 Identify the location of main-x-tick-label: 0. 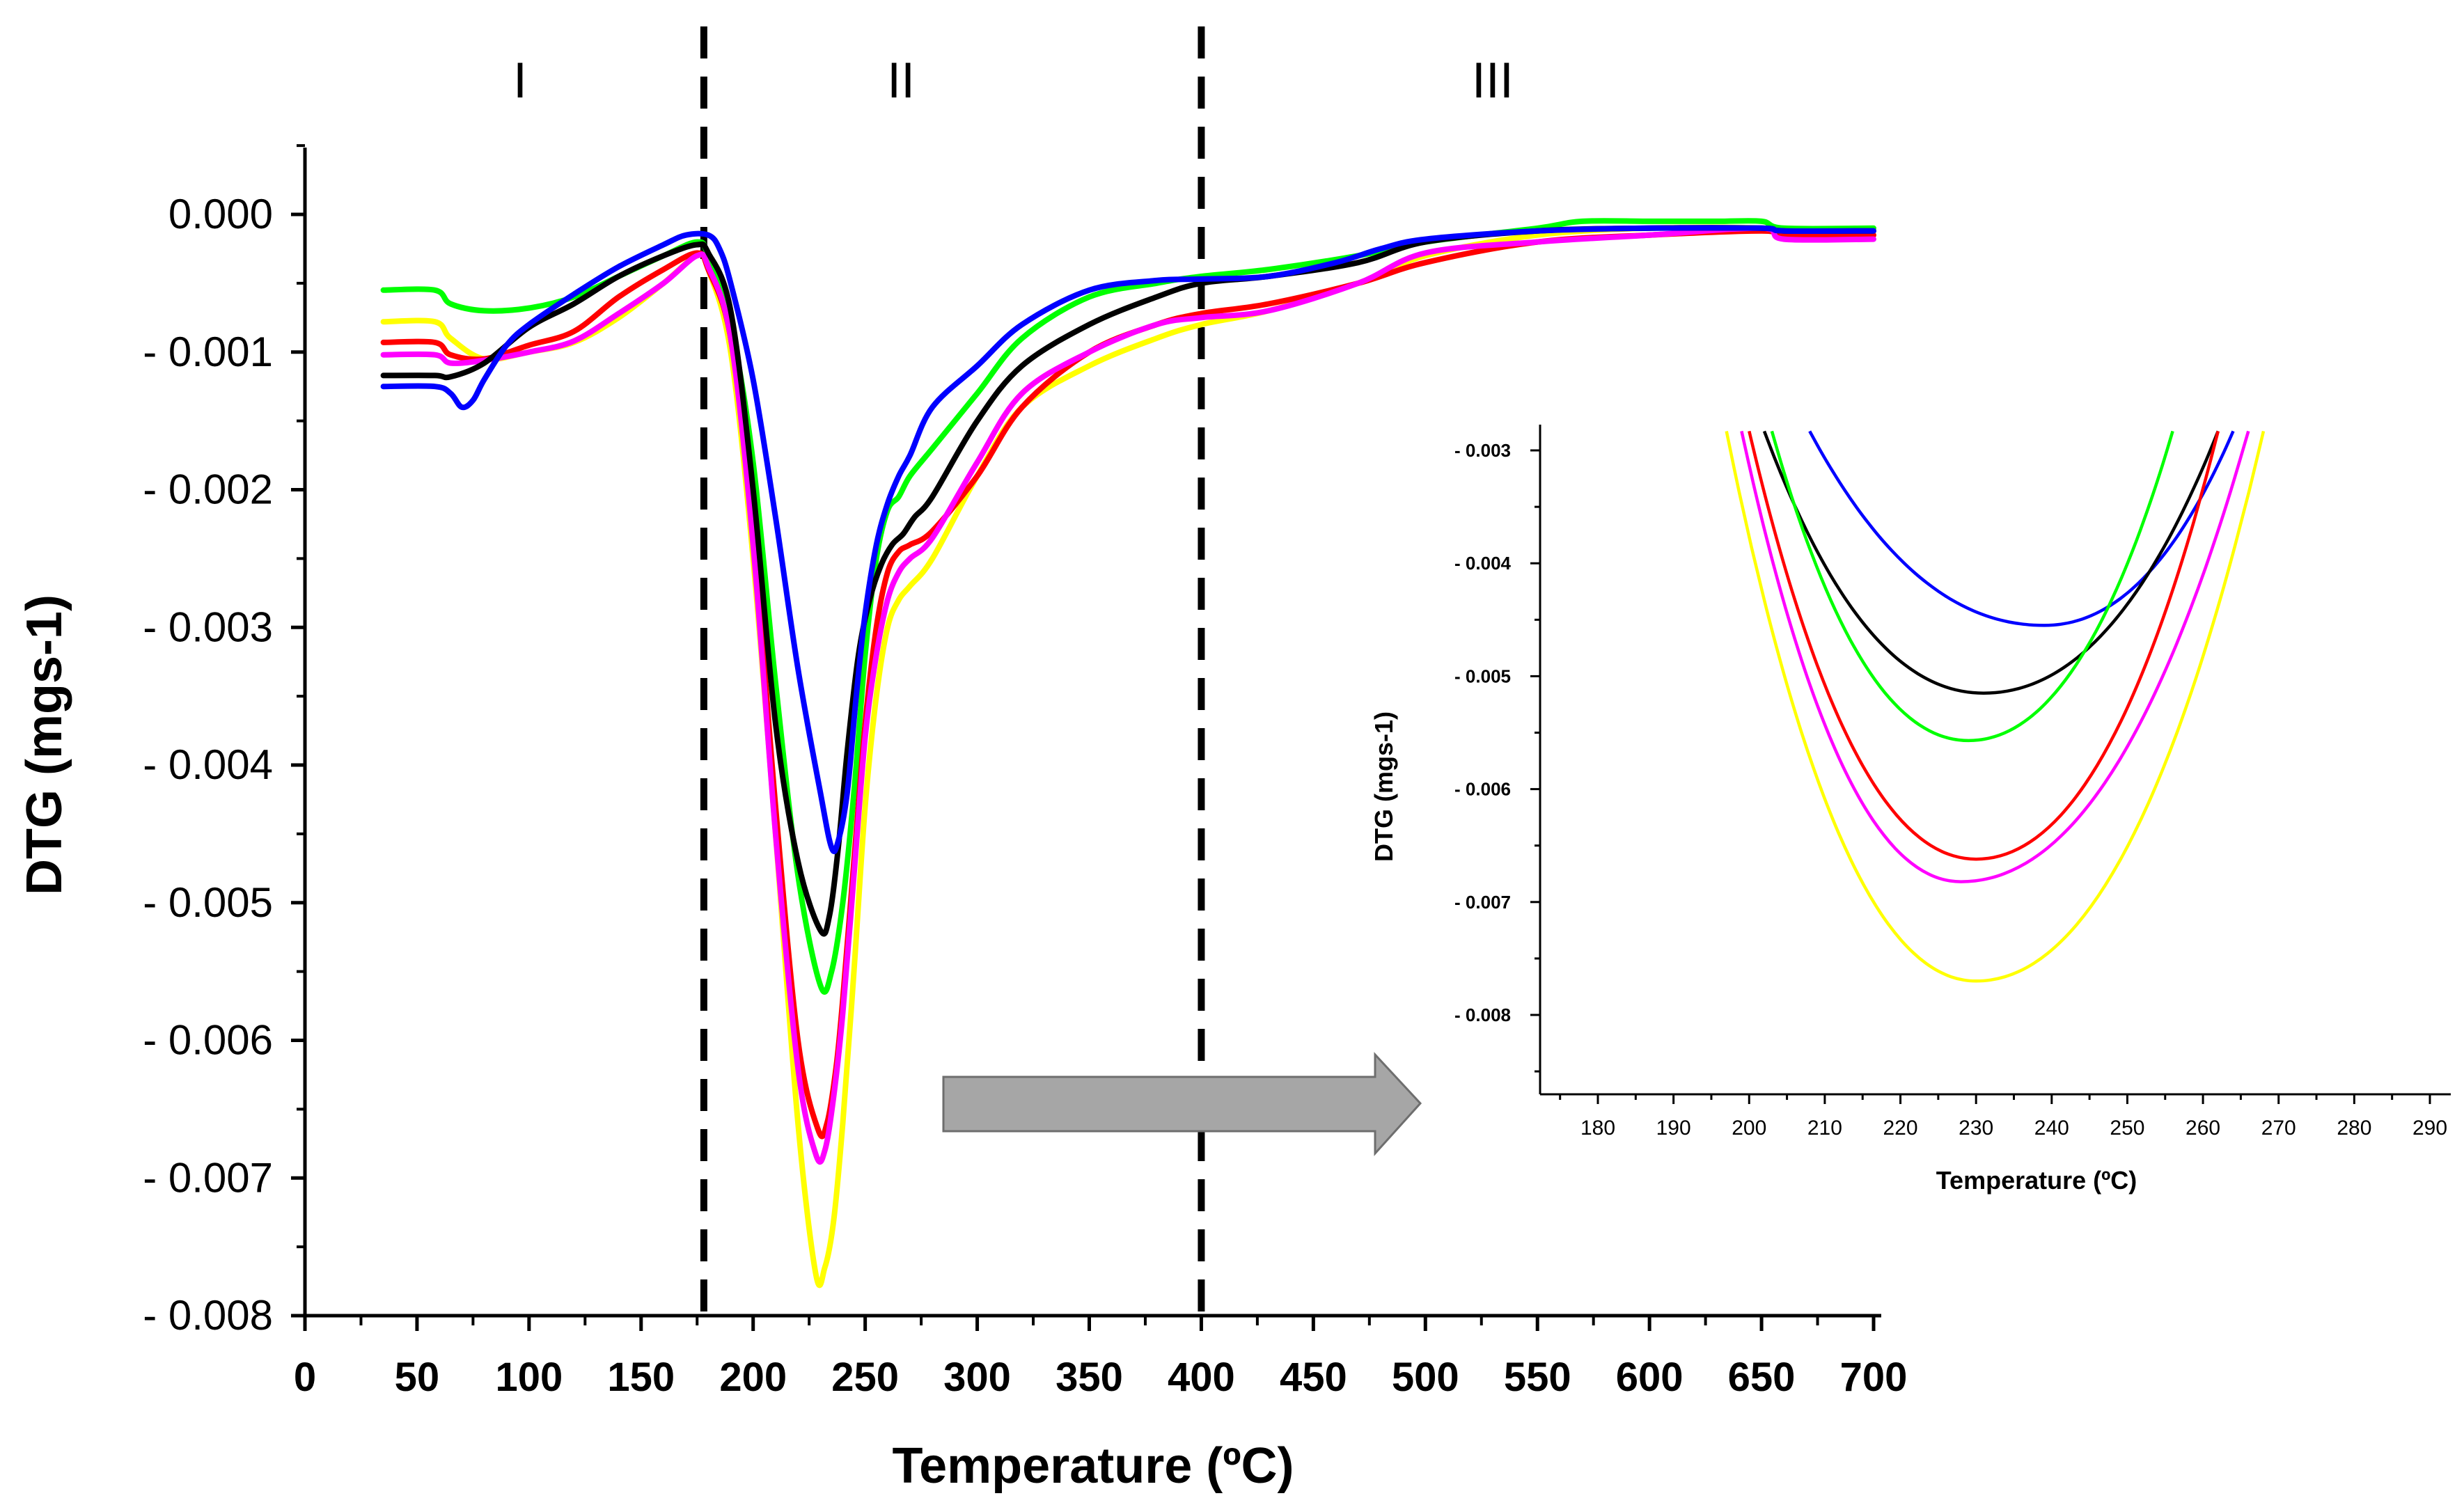
(305, 1378).